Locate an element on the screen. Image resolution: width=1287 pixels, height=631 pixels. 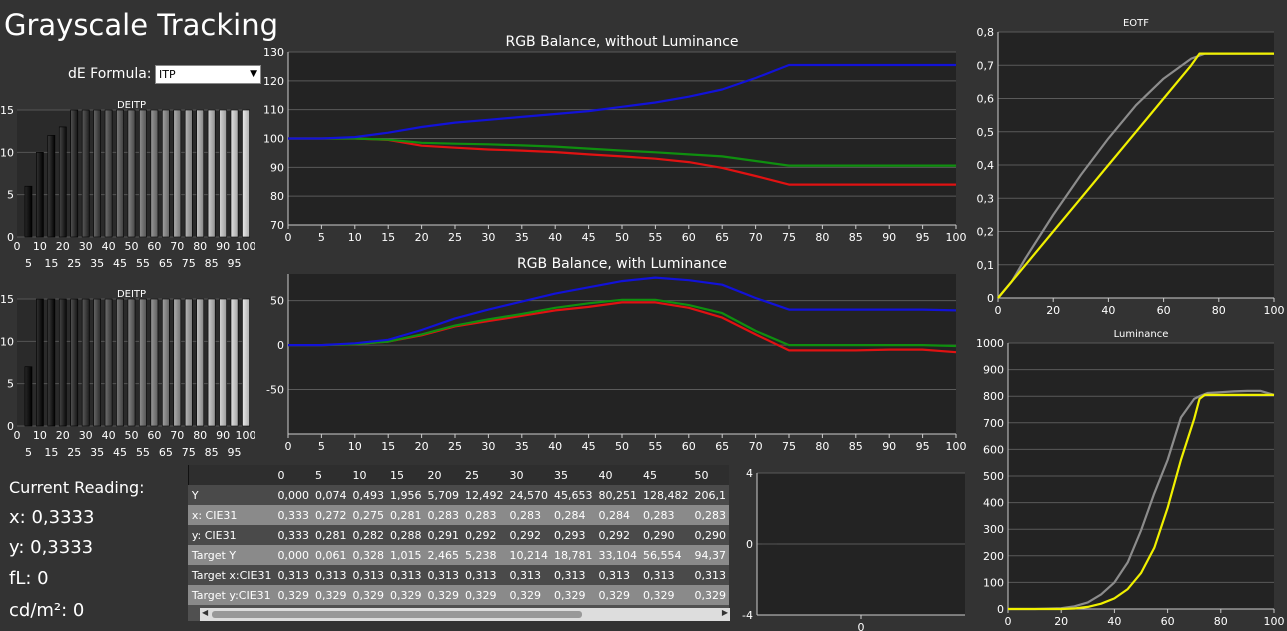
table-cell: 0,328 is located at coordinates (368, 555).